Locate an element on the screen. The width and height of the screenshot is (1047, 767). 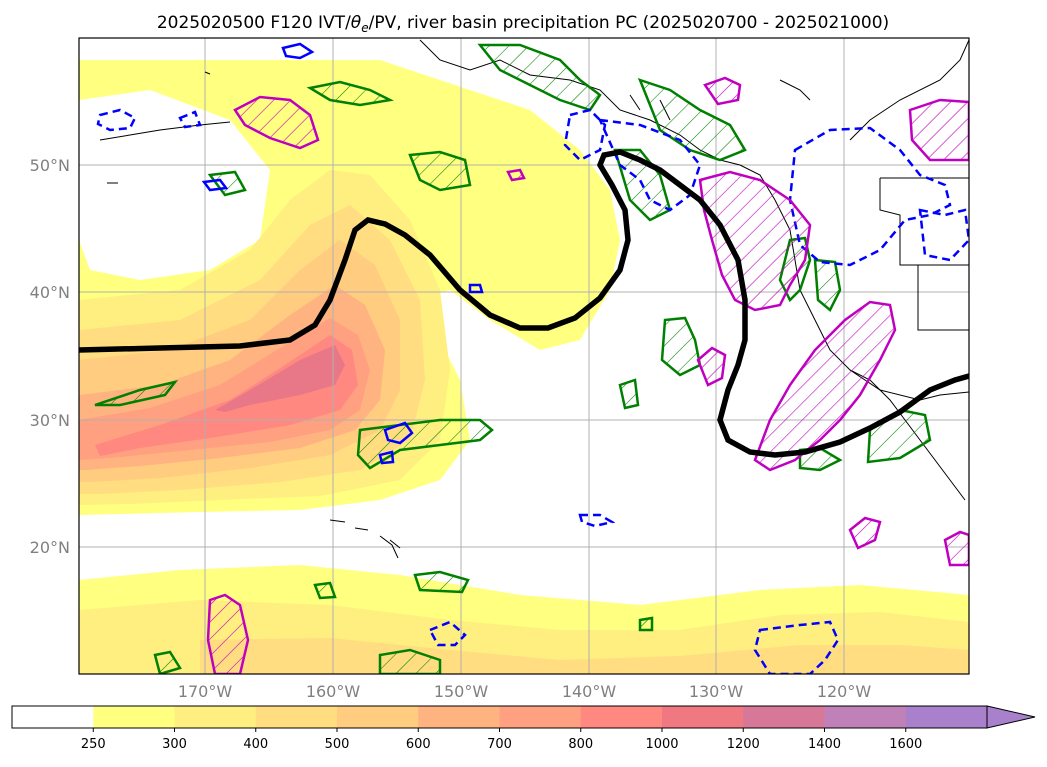
lat-label-30n: 30°N is located at coordinates (50, 420).